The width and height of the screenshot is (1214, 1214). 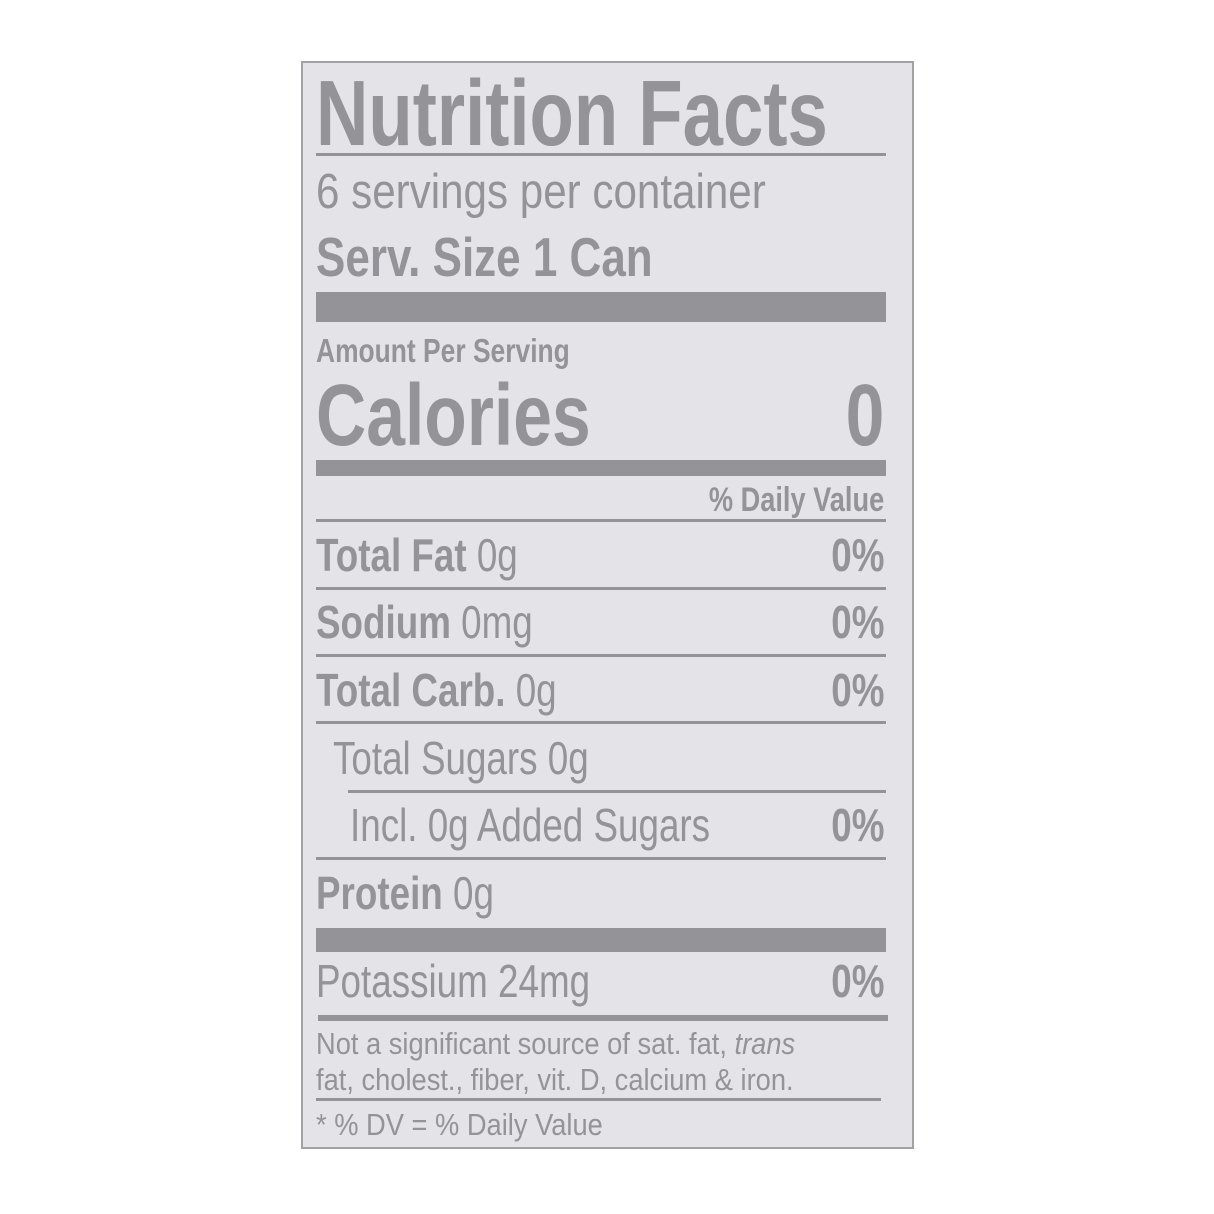 I want to click on nutrient-name: Total Fat, so click(x=391, y=555).